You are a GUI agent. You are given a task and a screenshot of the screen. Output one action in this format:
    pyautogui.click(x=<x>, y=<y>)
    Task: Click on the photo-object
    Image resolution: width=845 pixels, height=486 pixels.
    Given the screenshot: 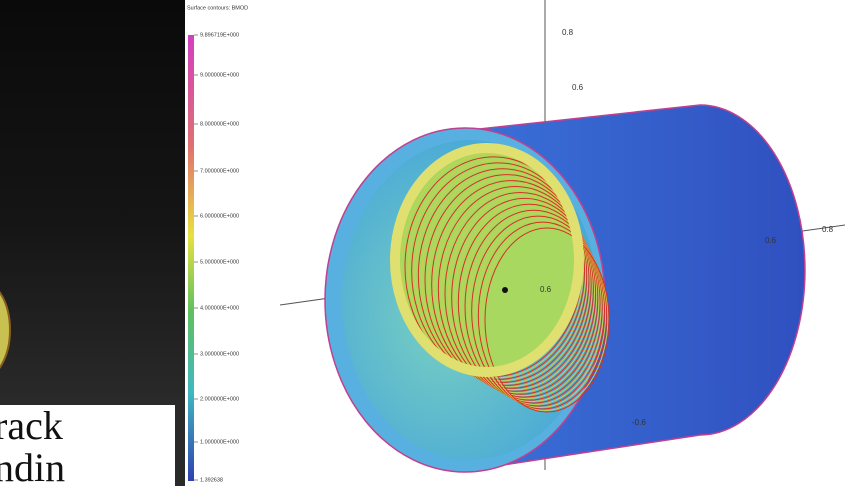 What is the action you would take?
    pyautogui.click(x=5, y=330)
    